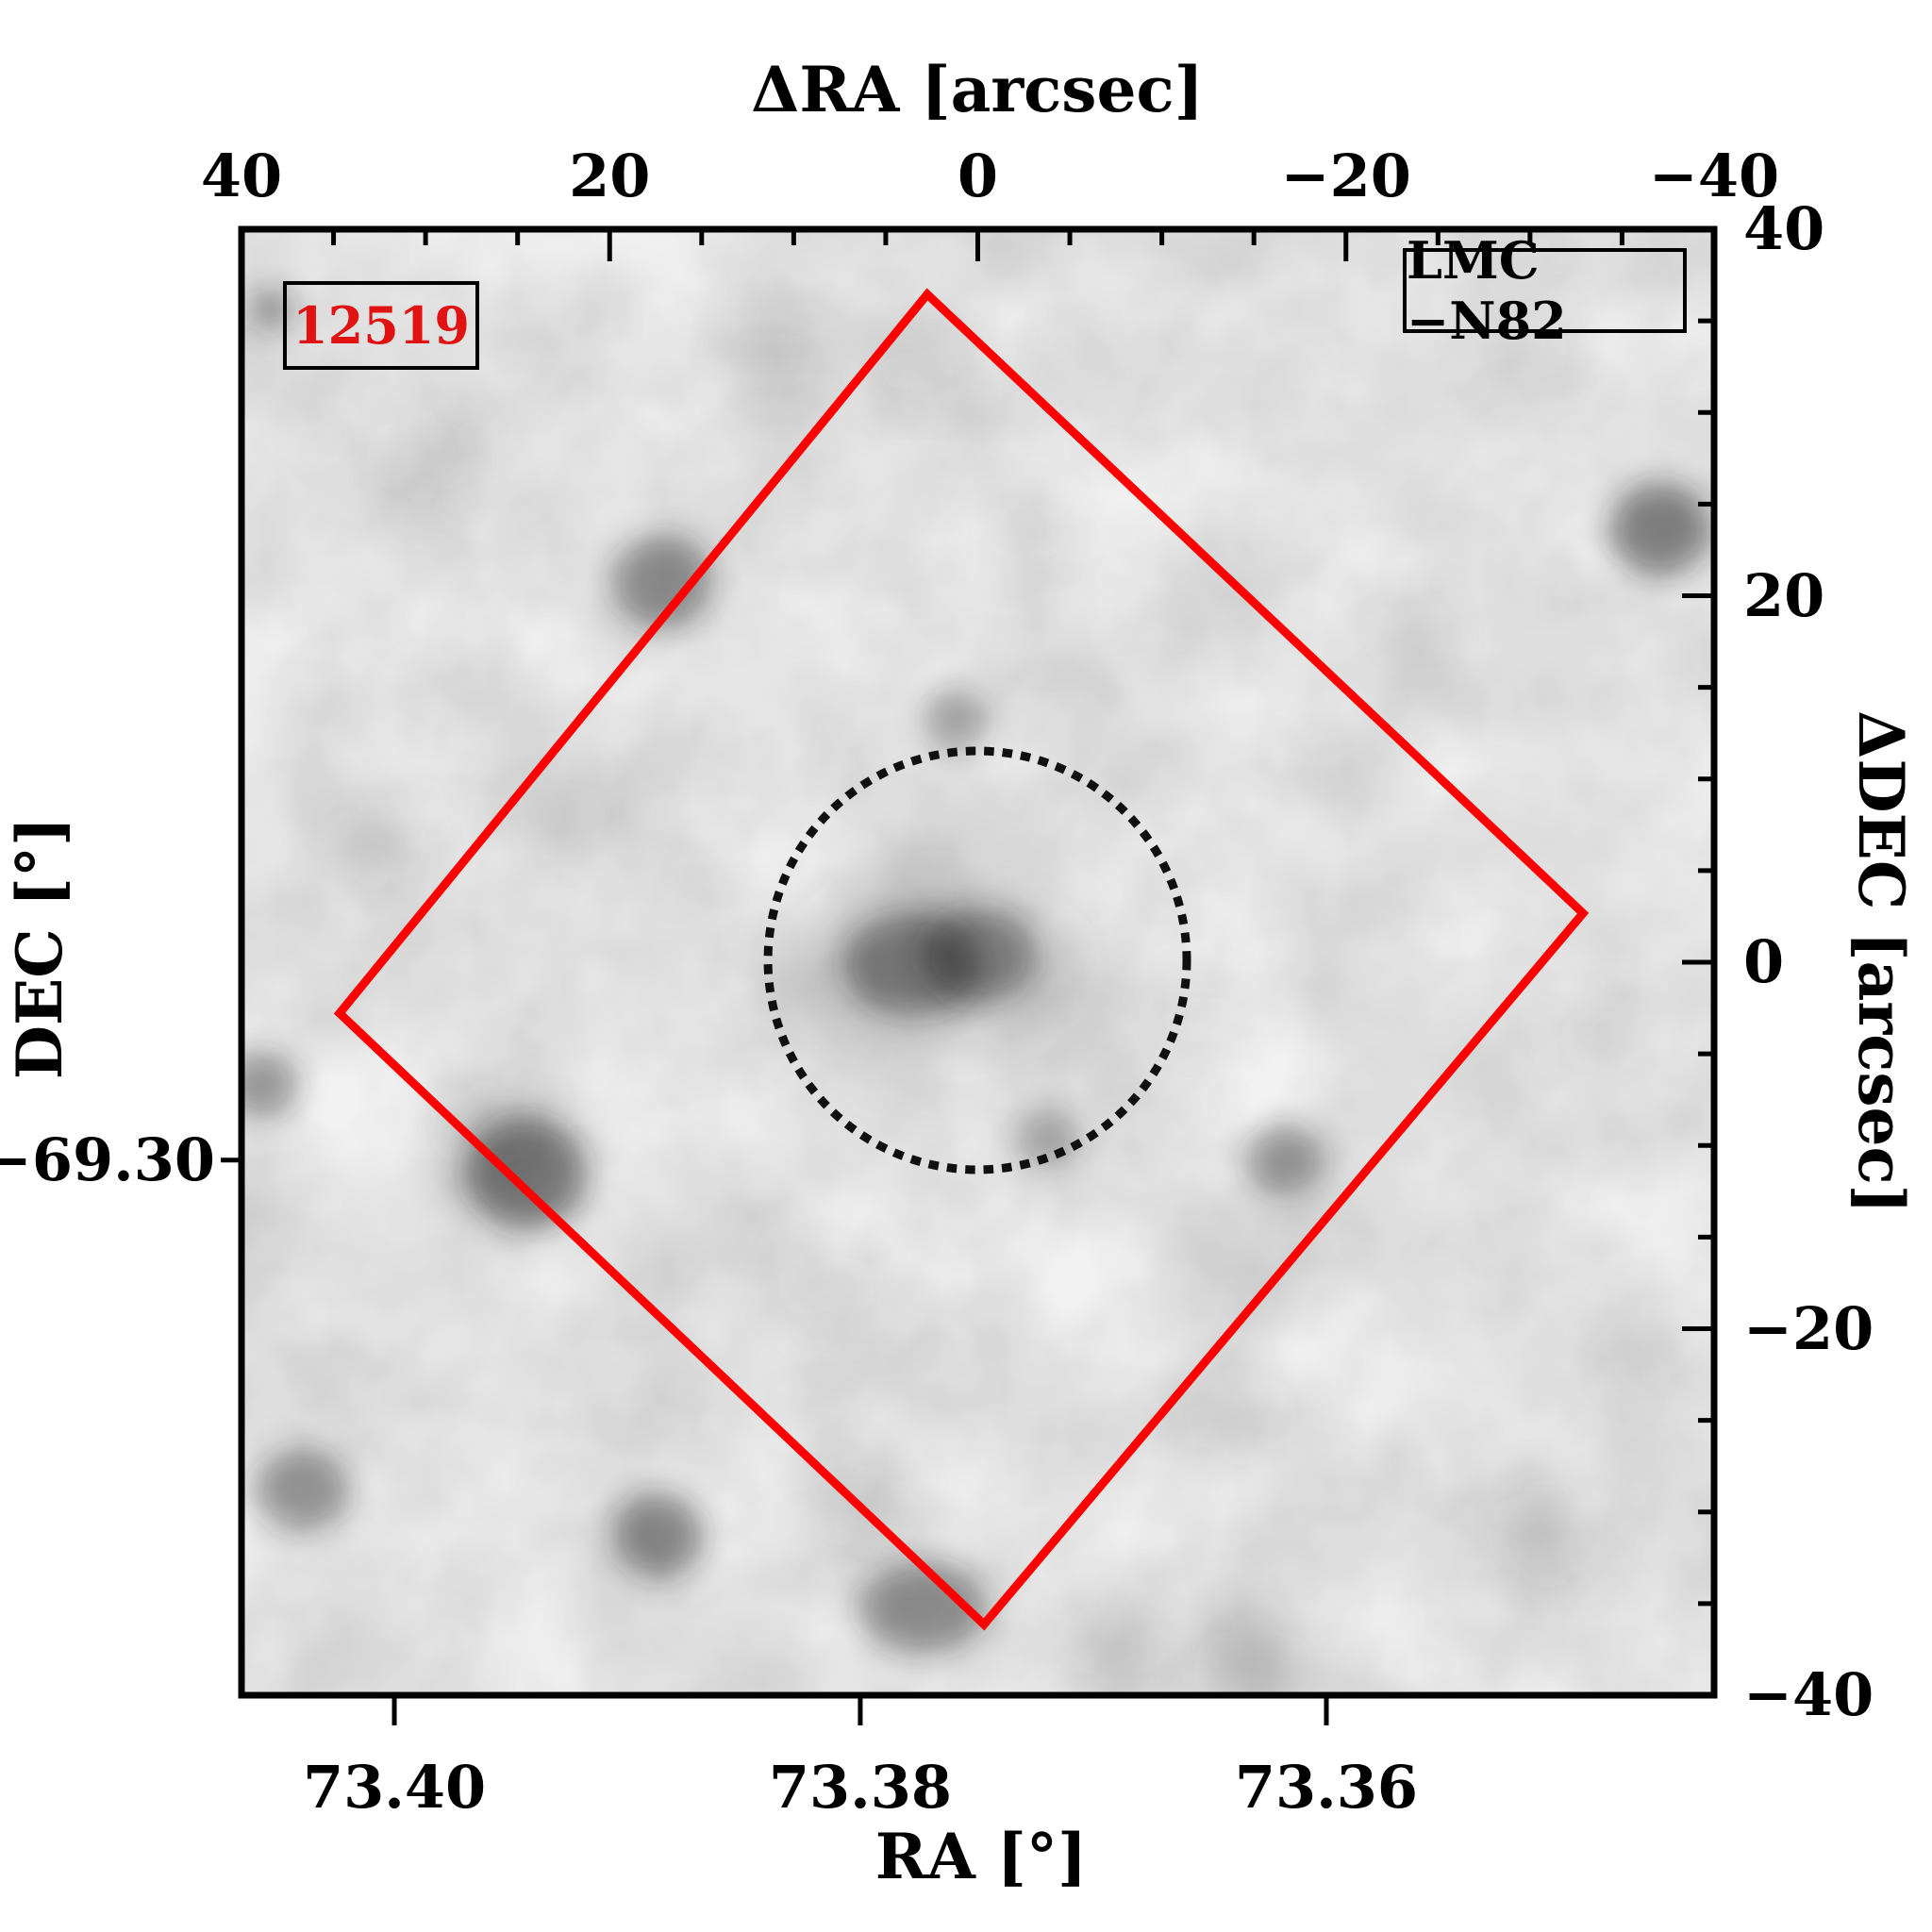  I want to click on bottom-tick-label: 73.36, so click(1326, 1787).